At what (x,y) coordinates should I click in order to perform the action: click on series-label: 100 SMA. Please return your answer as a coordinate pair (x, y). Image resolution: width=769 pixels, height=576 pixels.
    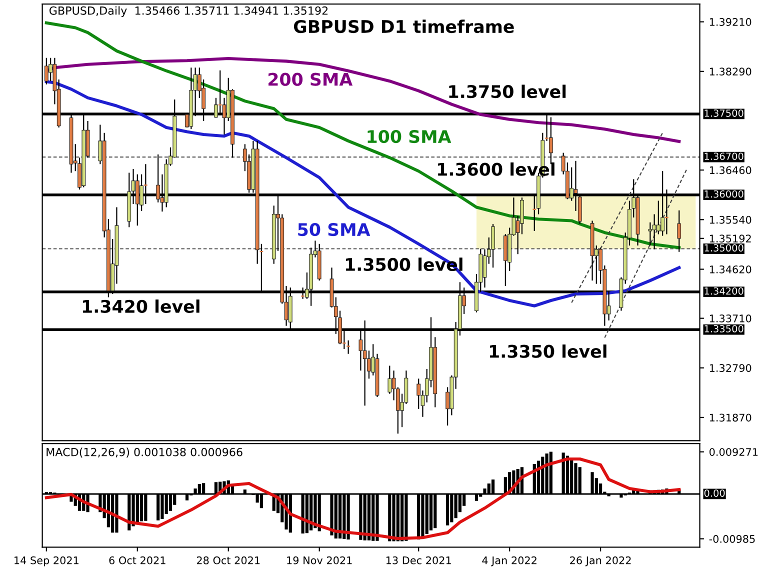
    Looking at the image, I should click on (410, 137).